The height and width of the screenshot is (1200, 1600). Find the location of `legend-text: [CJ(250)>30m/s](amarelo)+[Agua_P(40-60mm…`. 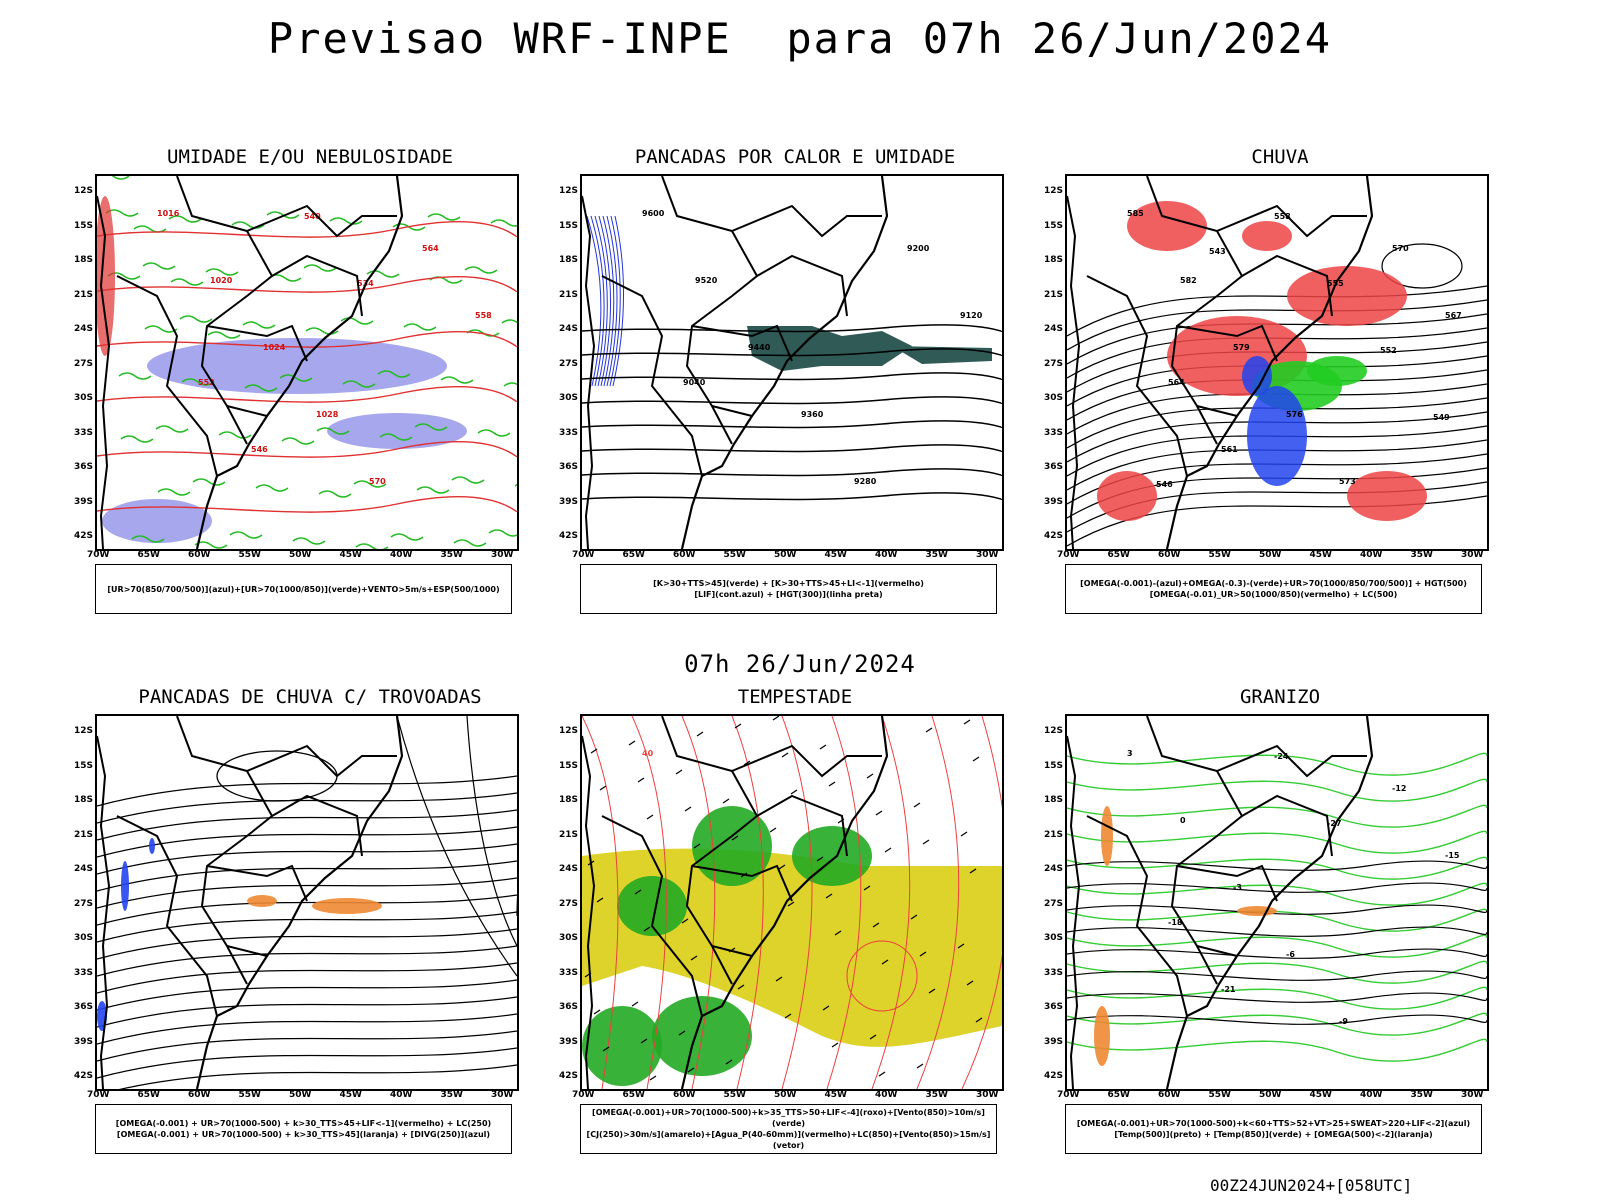

legend-text: [CJ(250)>30m/s](amarelo)+[Agua_P(40-60mm… is located at coordinates (788, 1140).